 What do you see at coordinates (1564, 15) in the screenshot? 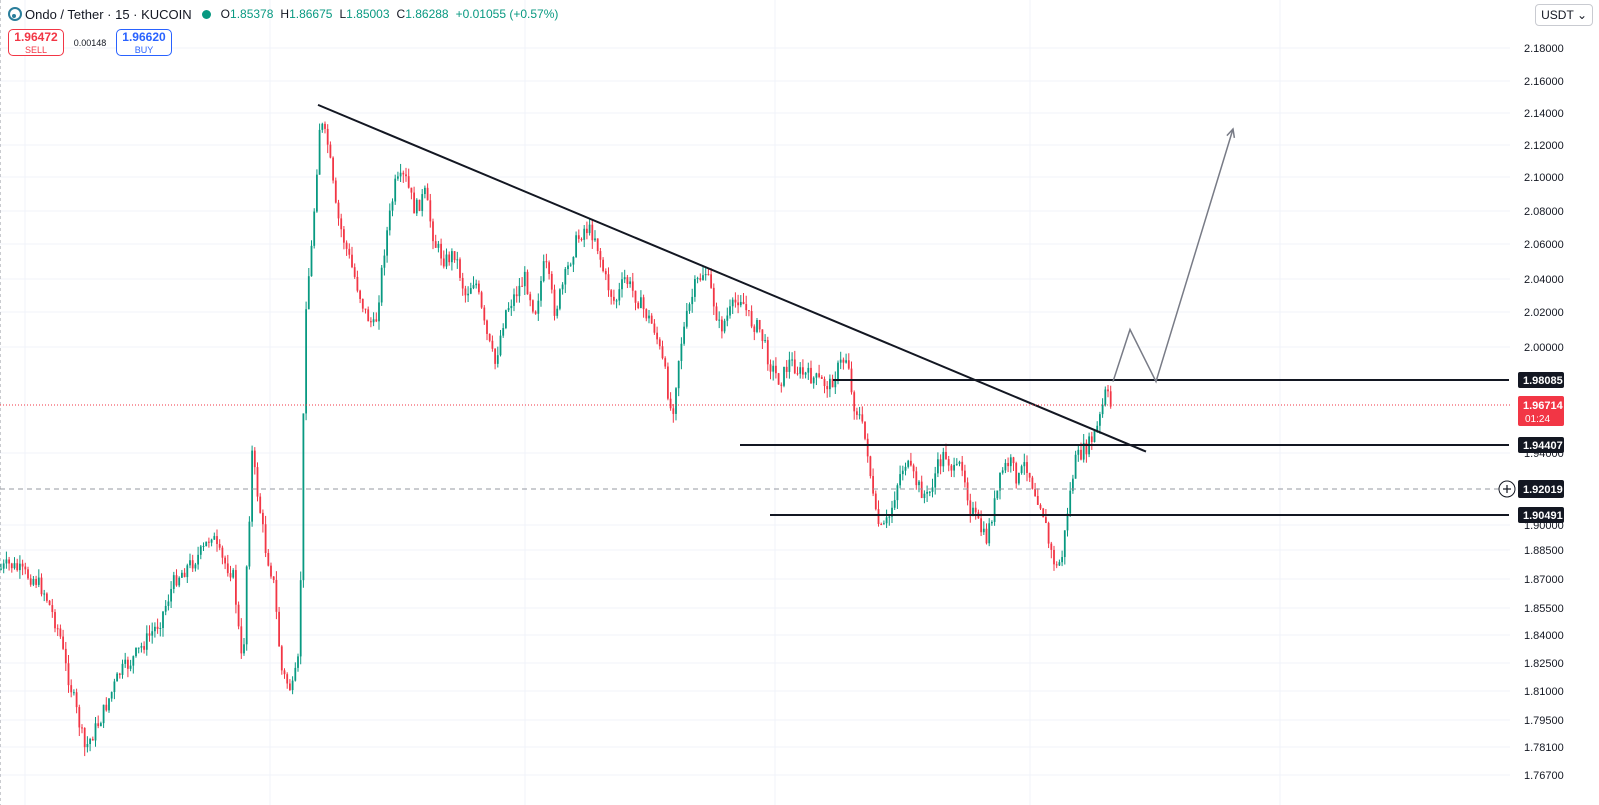
I see `currency-selector: USDT ⌄` at bounding box center [1564, 15].